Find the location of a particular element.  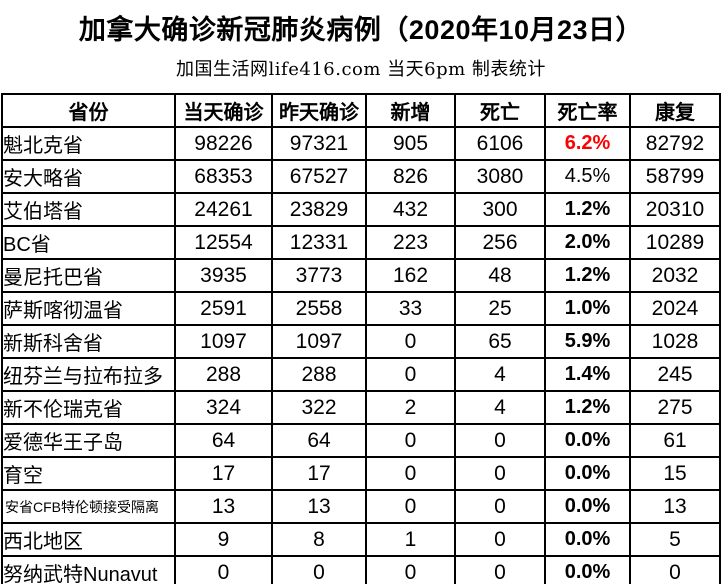

cell-yesterday-confirmed: 64 is located at coordinates (319, 440).